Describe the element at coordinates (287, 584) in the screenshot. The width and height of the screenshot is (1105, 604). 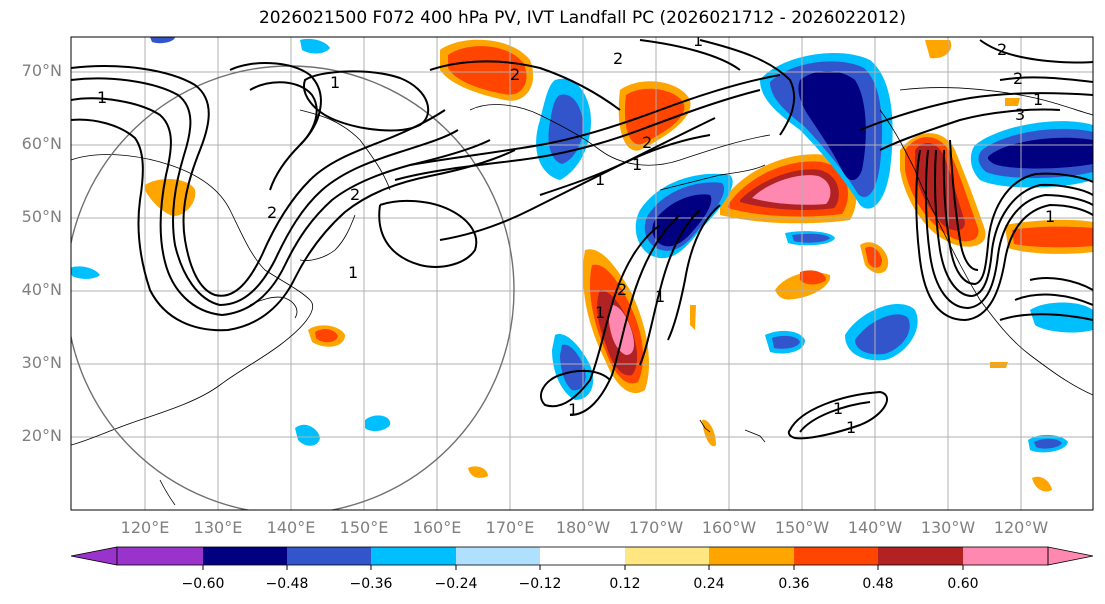
I see `colorbar-tick: −0.48` at that location.